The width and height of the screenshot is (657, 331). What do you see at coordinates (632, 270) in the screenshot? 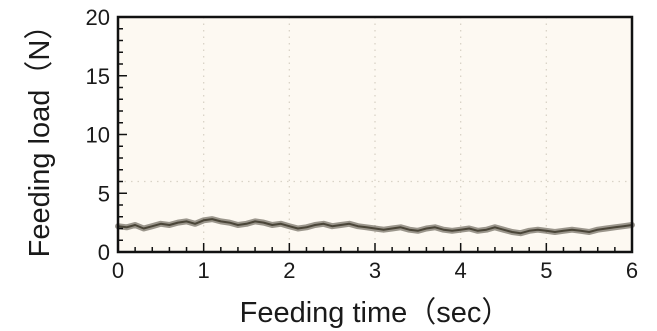
I see `x-tick-label: 6` at bounding box center [632, 270].